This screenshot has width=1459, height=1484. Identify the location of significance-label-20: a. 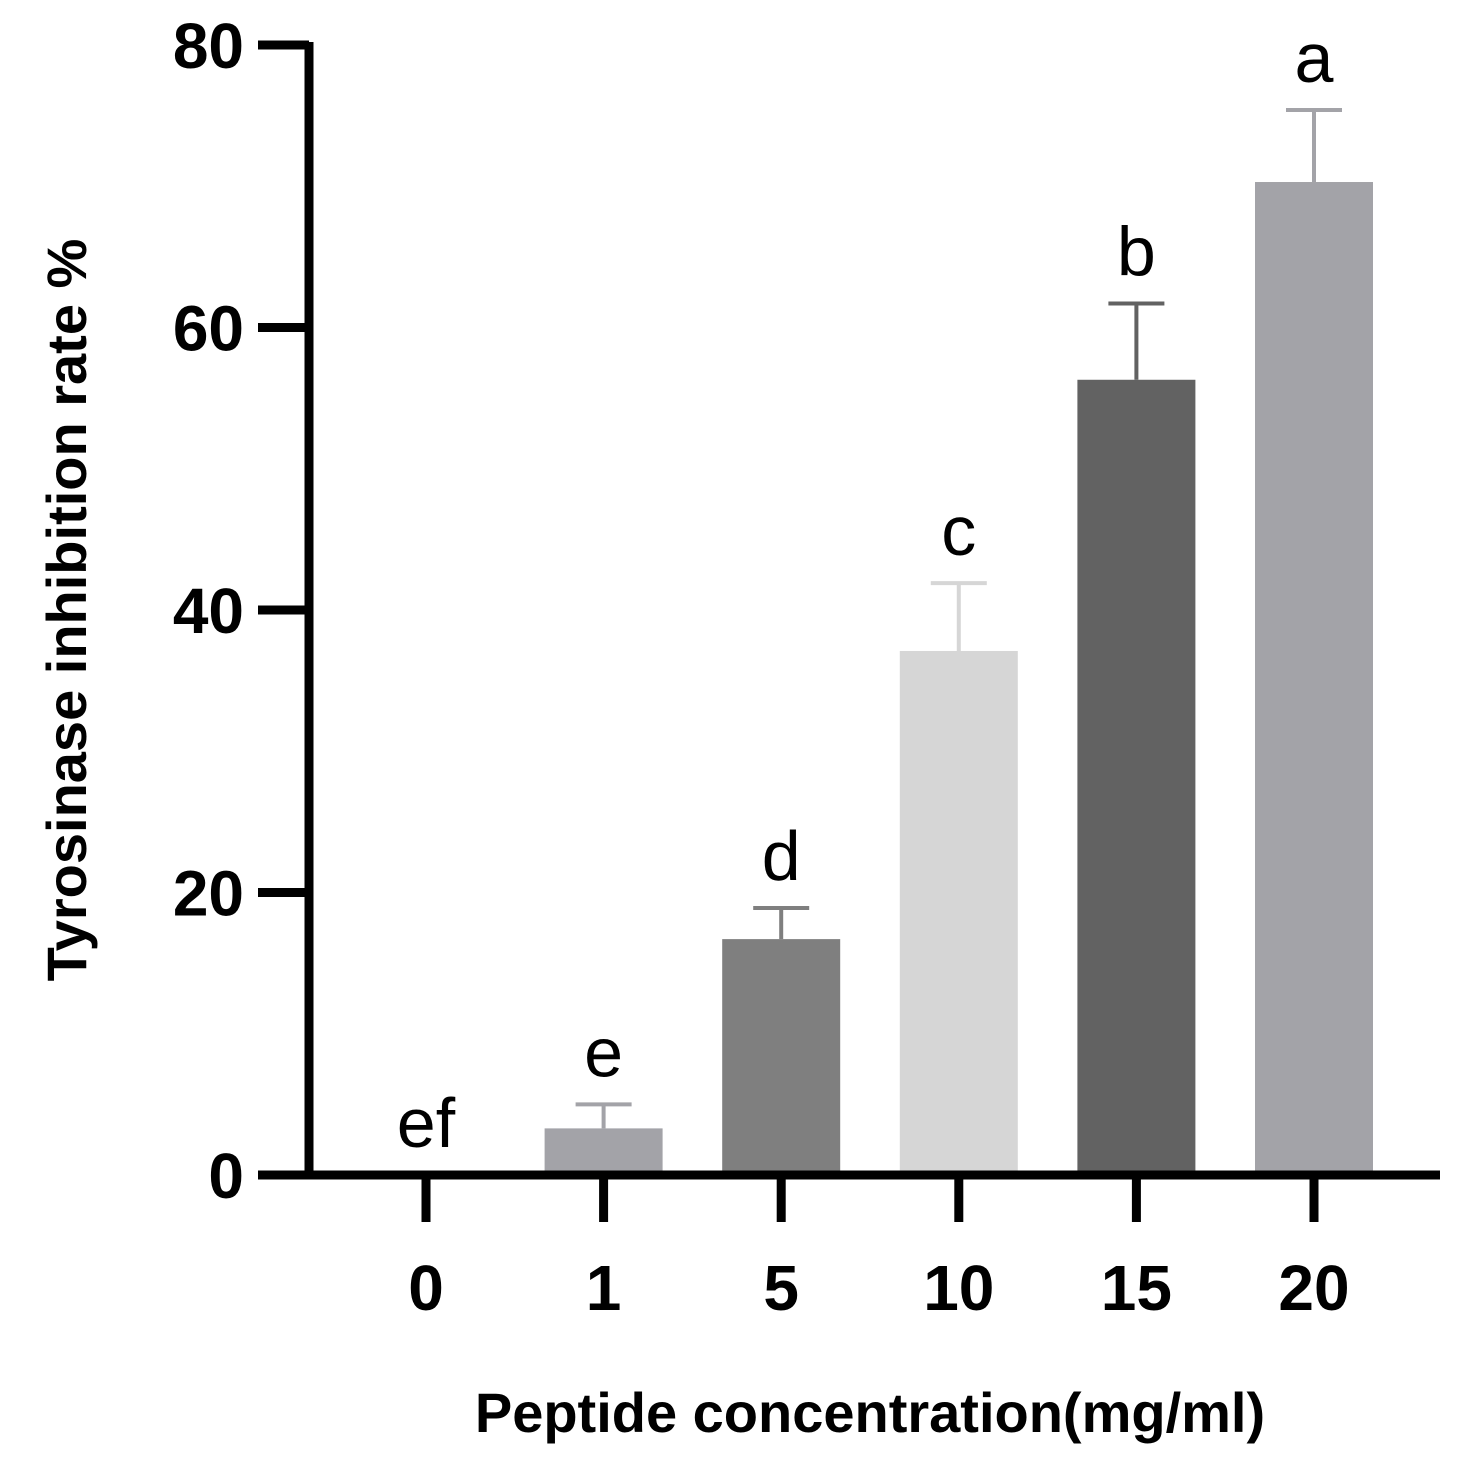
(1314, 58).